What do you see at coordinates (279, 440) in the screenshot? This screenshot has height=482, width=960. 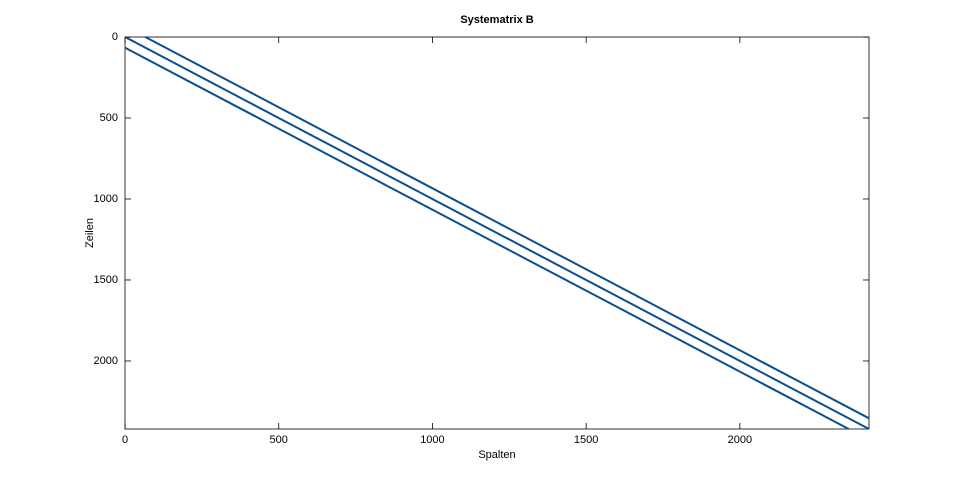 I see `x-tick-label: 500` at bounding box center [279, 440].